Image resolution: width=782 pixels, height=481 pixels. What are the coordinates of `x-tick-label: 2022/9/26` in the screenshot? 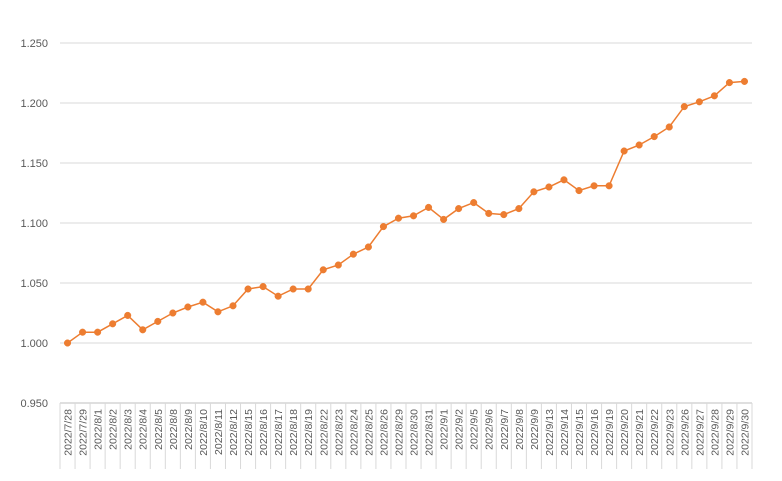 It's located at (685, 432).